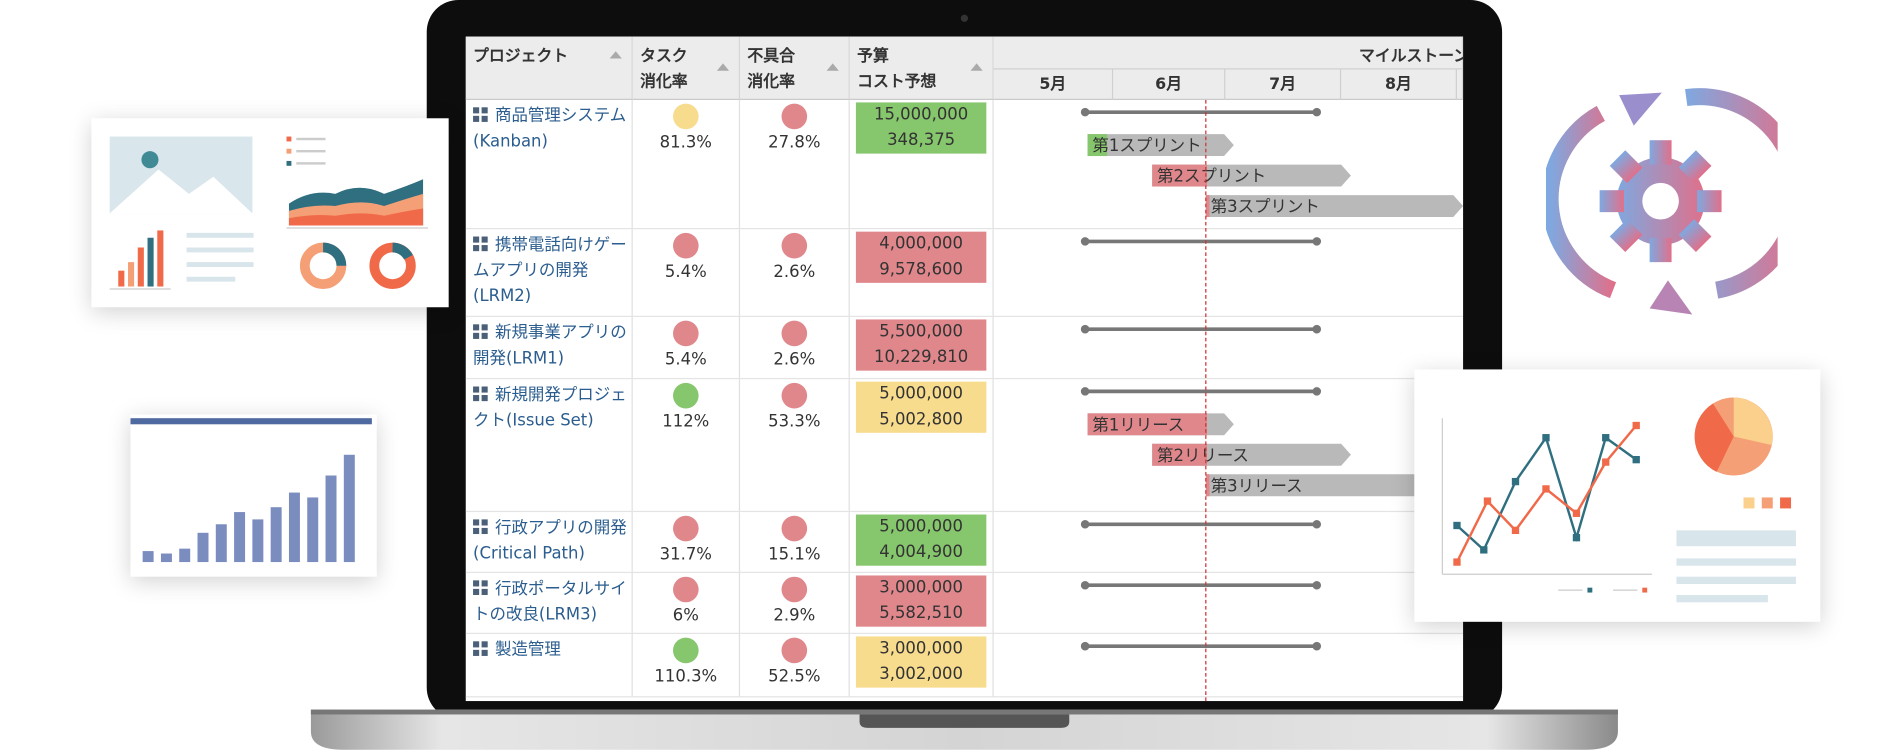 This screenshot has width=1902, height=750. I want to click on task-cell: 110.3%, so click(686, 665).